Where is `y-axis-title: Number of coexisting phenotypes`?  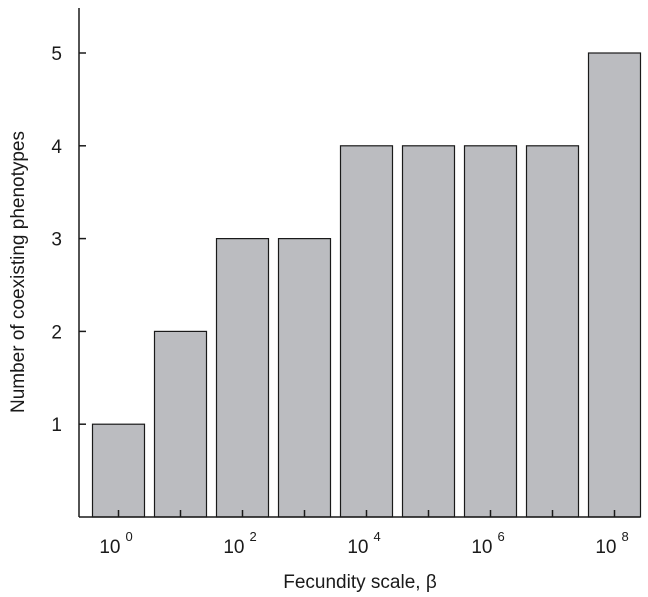
y-axis-title: Number of coexisting phenotypes is located at coordinates (18, 272).